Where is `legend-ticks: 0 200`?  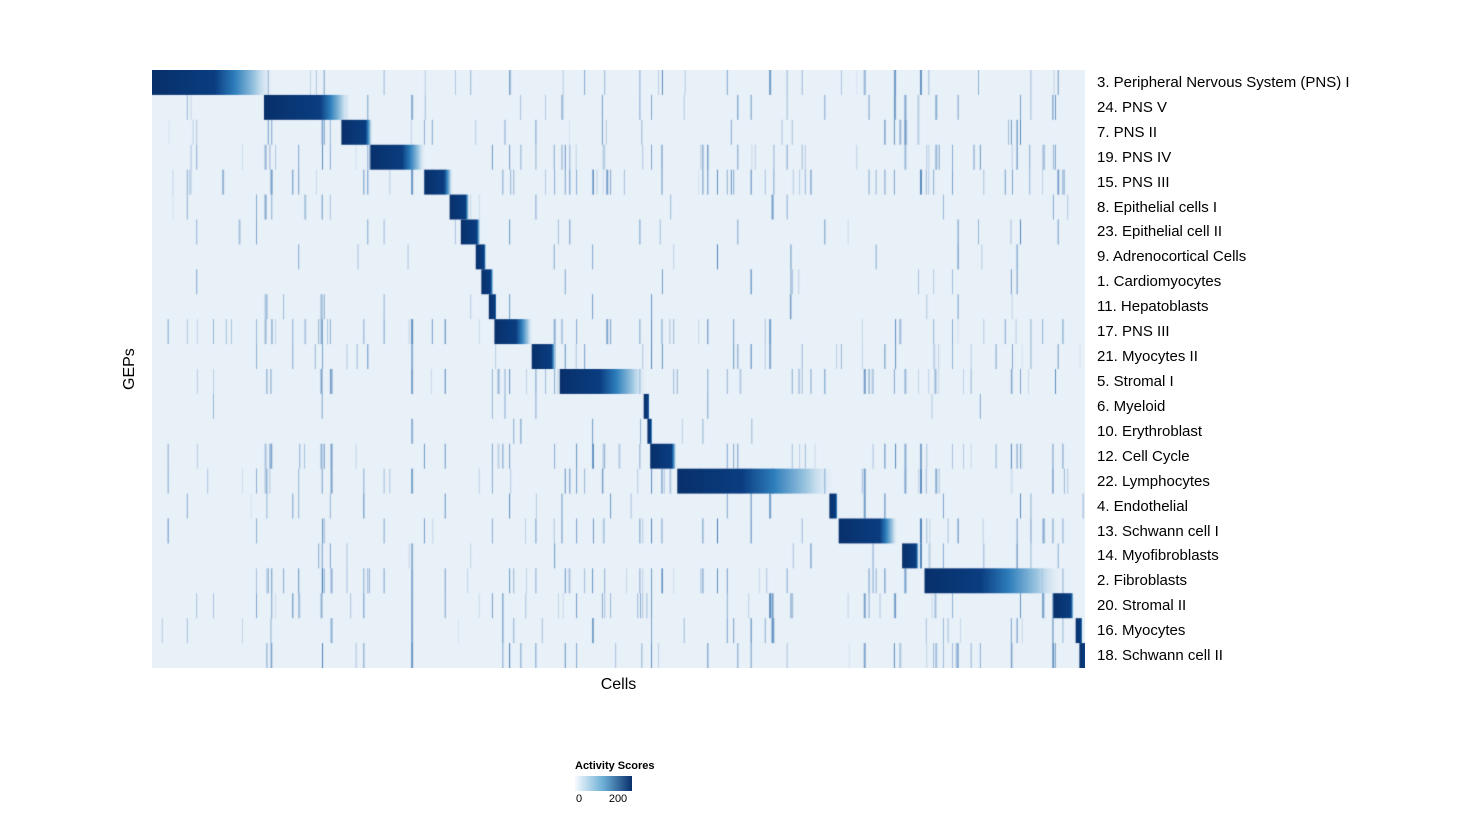 legend-ticks: 0 200 is located at coordinates (630, 800).